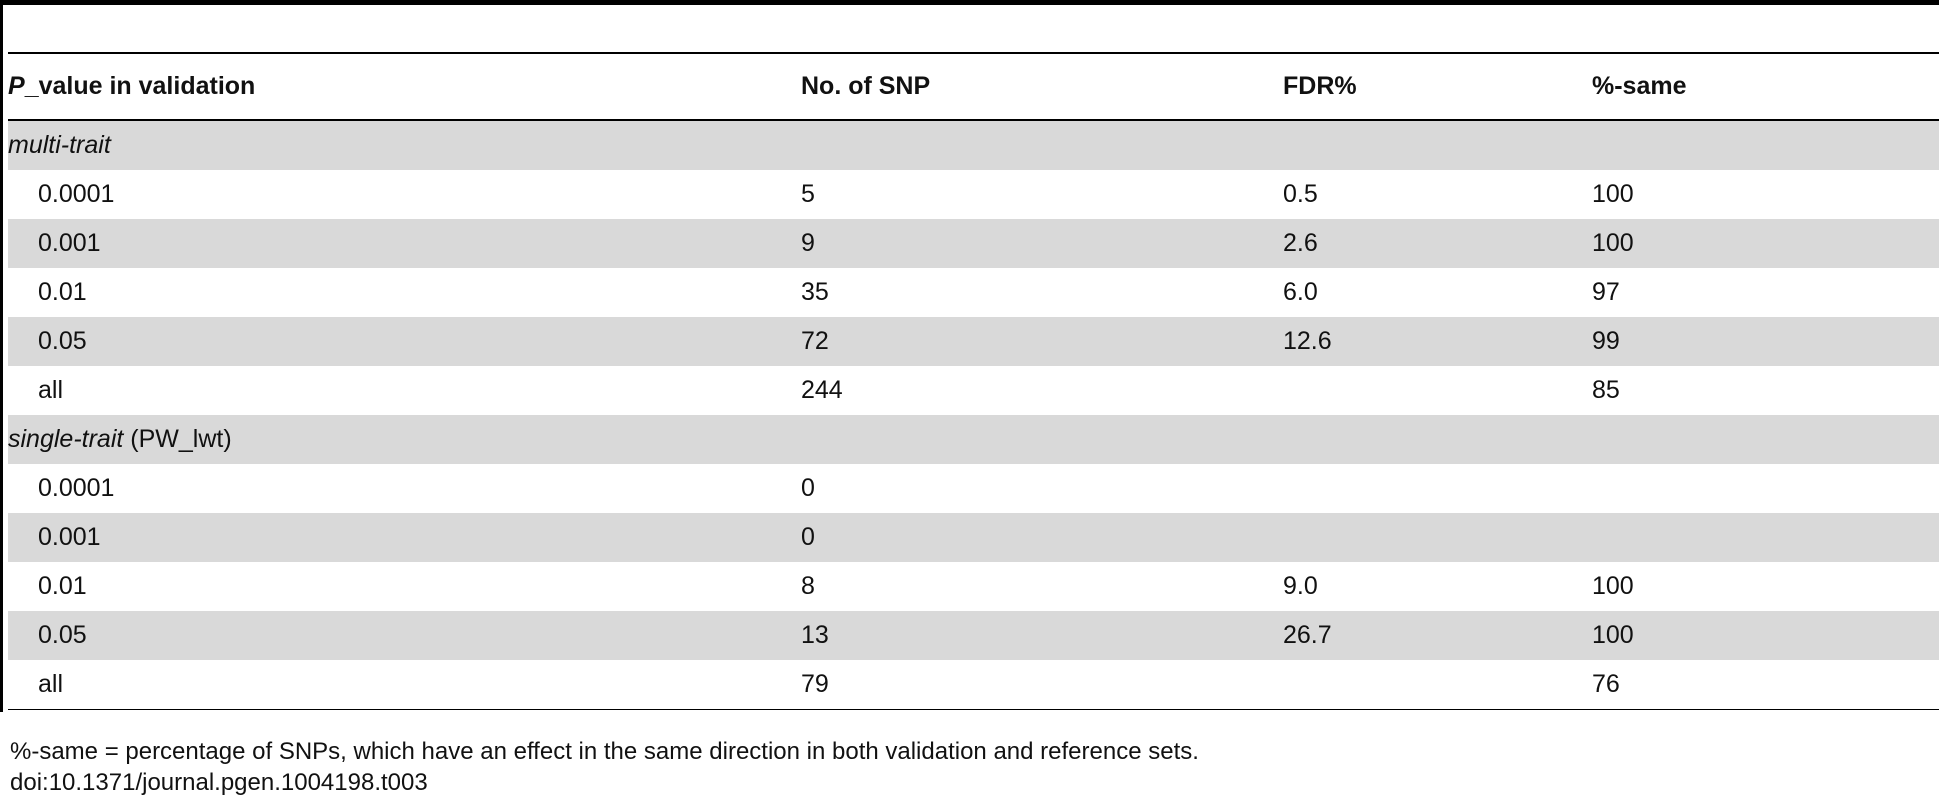 The width and height of the screenshot is (1939, 800). Describe the element at coordinates (1300, 193) in the screenshot. I see `cell-fdr: 0.5` at that location.